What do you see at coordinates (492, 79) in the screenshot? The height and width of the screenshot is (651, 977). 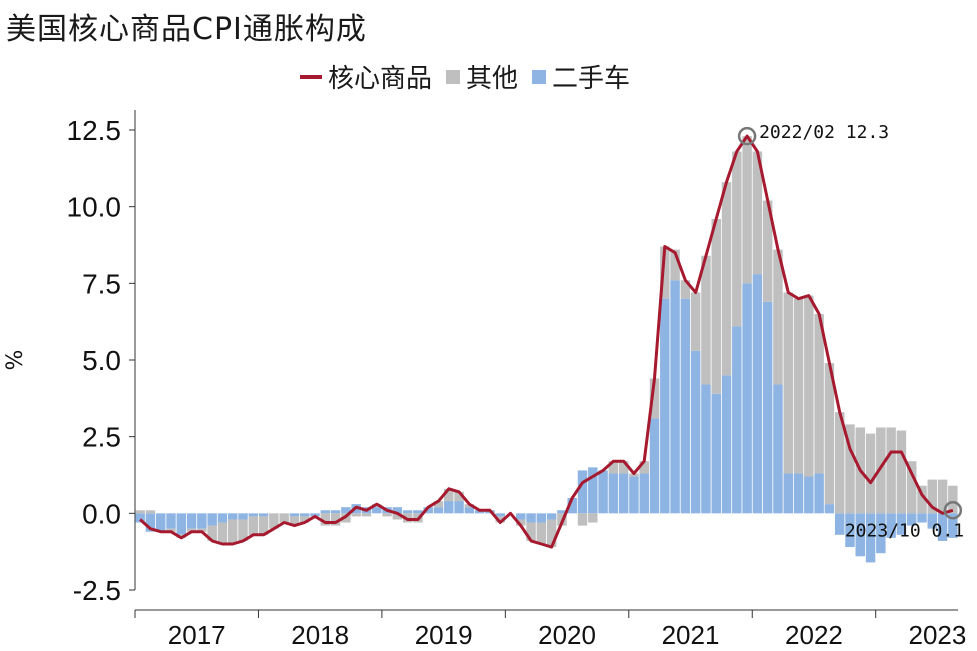 I see `legend-label: 其他` at bounding box center [492, 79].